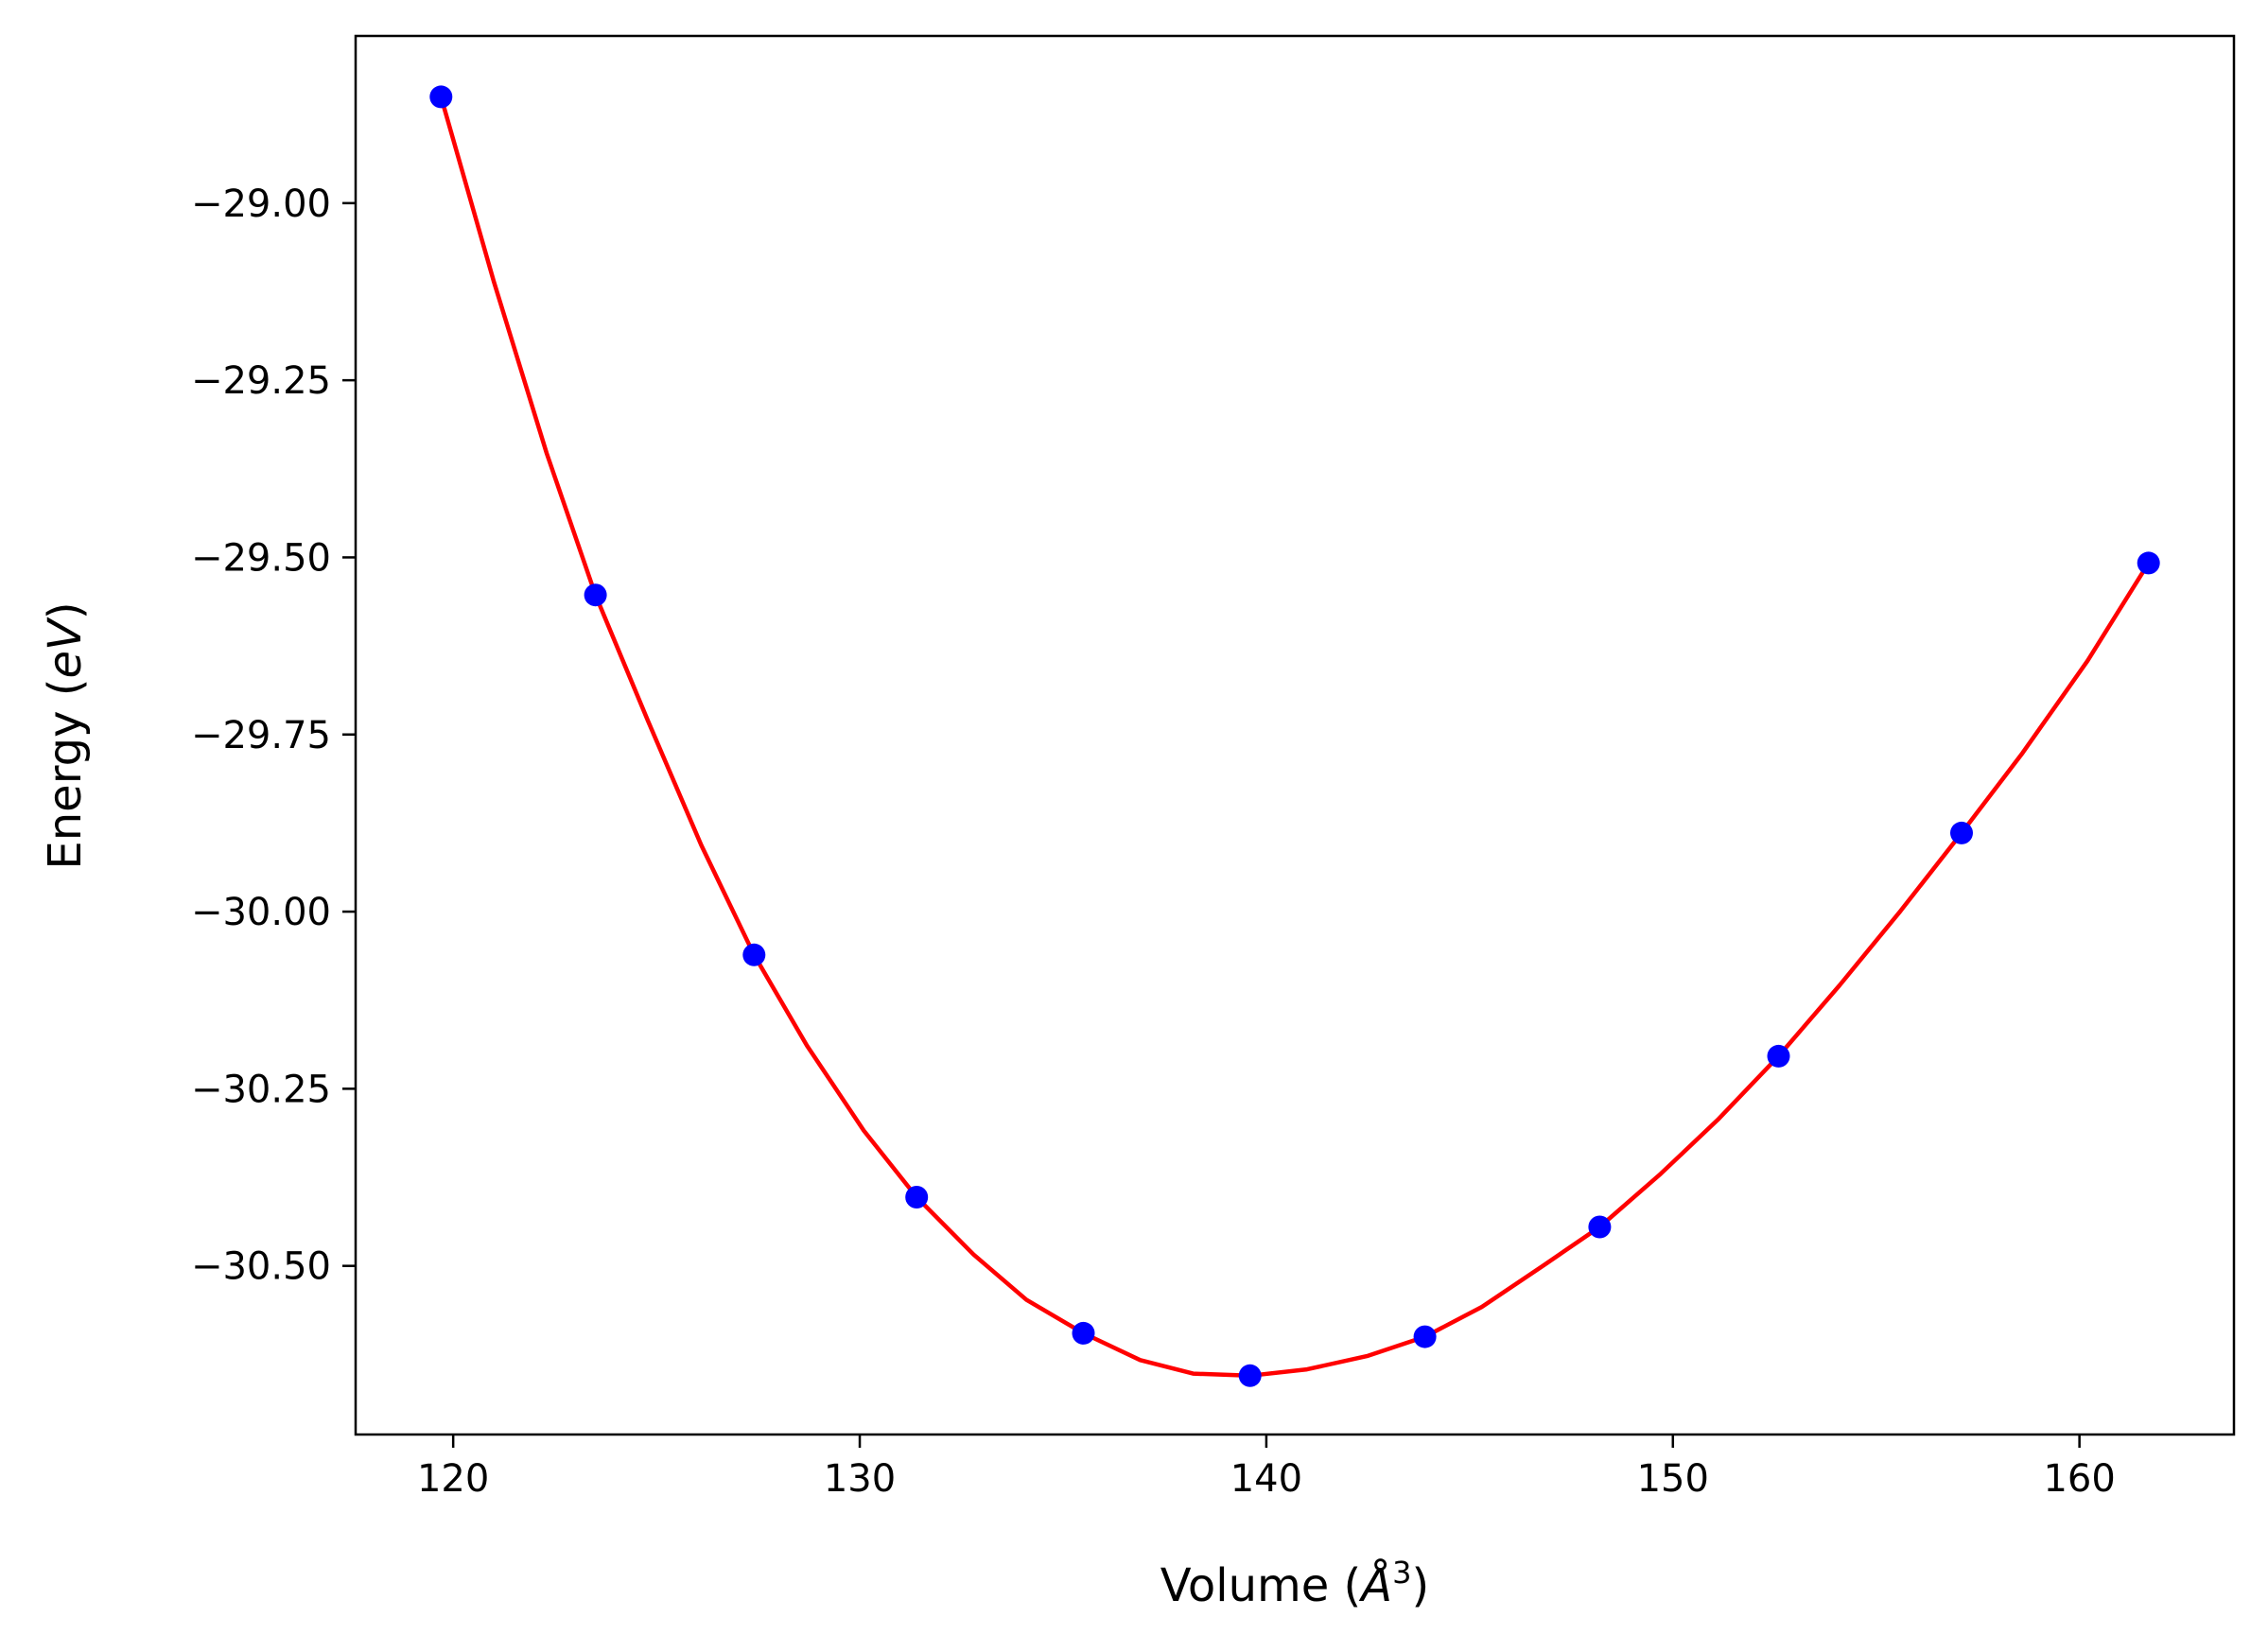 The image size is (2268, 1652). What do you see at coordinates (65, 610) in the screenshot?
I see `y-axis-label-suffix: )` at bounding box center [65, 610].